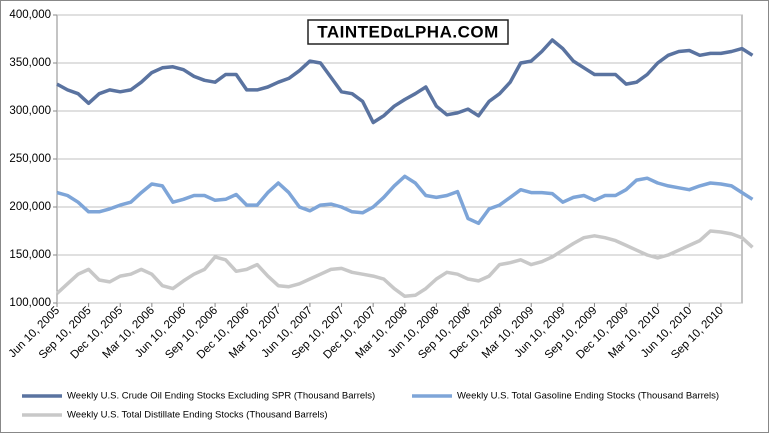 Image resolution: width=769 pixels, height=433 pixels. What do you see at coordinates (30, 159) in the screenshot?
I see `y-tick-label: 250,000` at bounding box center [30, 159].